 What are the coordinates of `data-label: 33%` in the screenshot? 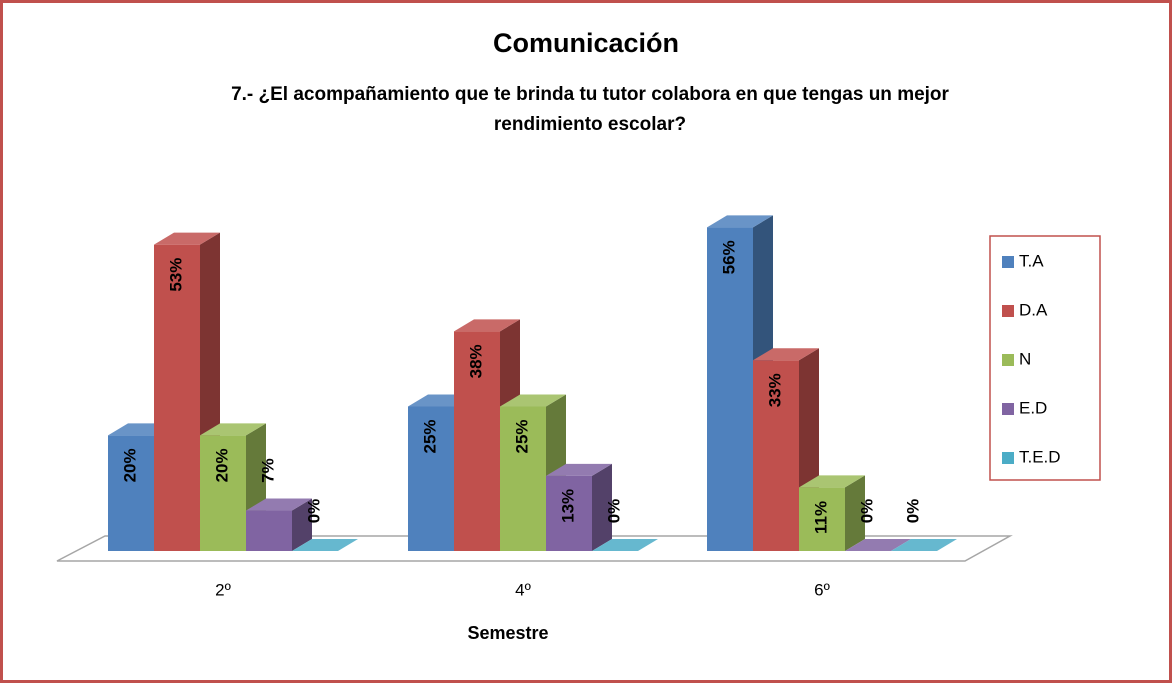 It's located at (774, 390).